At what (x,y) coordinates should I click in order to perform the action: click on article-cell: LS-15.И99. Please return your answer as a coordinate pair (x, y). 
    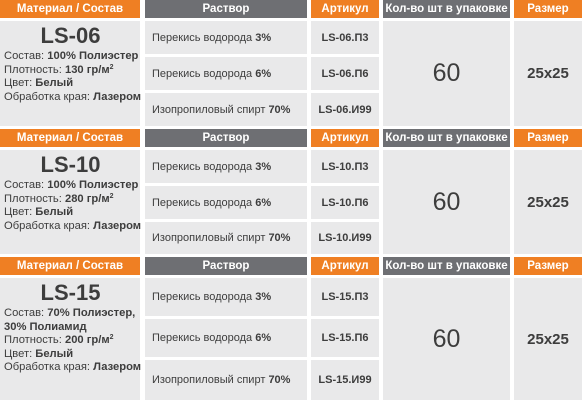
    Looking at the image, I should click on (345, 380).